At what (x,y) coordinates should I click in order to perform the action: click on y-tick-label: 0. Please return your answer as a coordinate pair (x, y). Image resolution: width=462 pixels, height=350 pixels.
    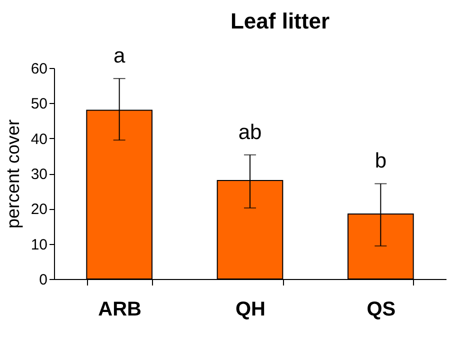
    Looking at the image, I should click on (43, 280).